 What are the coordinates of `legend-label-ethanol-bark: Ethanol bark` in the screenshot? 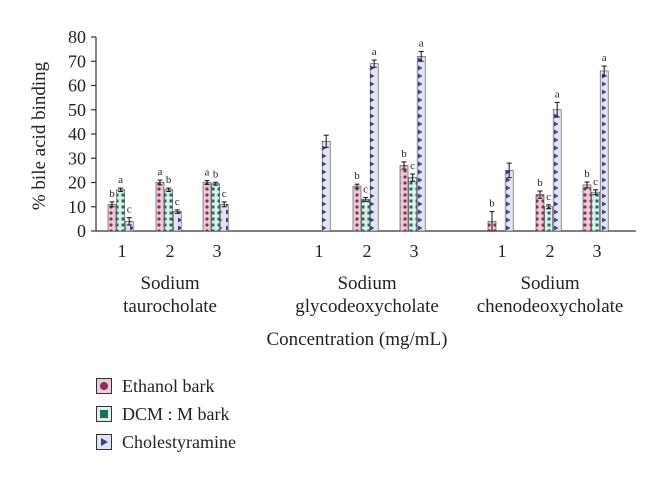 It's located at (168, 385).